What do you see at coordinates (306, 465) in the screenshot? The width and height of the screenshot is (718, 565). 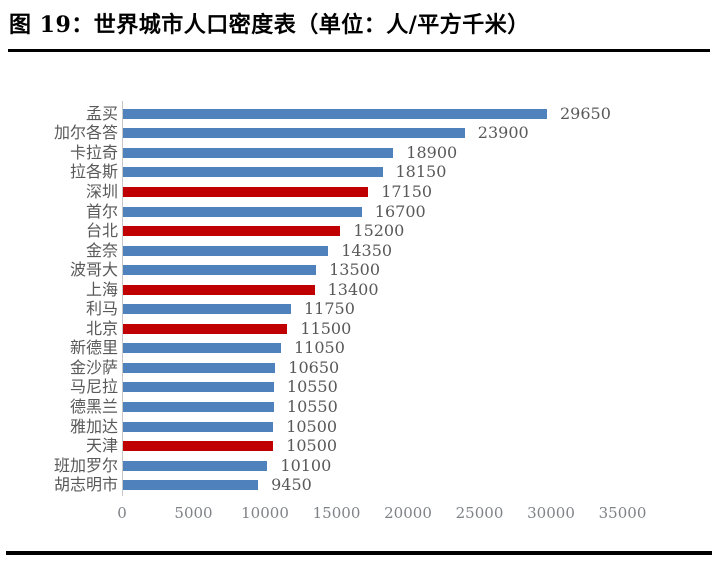 I see `value-label: 10100` at bounding box center [306, 465].